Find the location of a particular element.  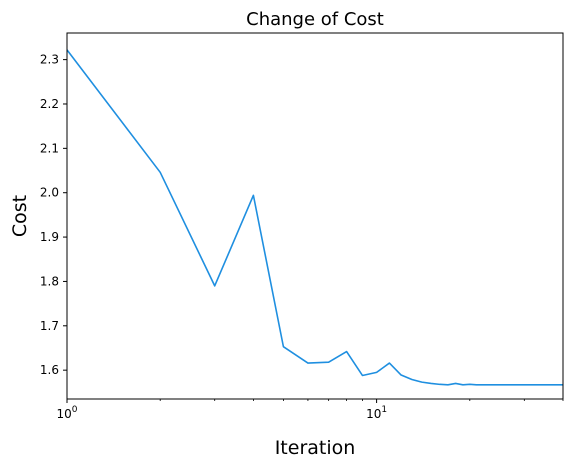

y-axis-label: Cost is located at coordinates (20, 216).